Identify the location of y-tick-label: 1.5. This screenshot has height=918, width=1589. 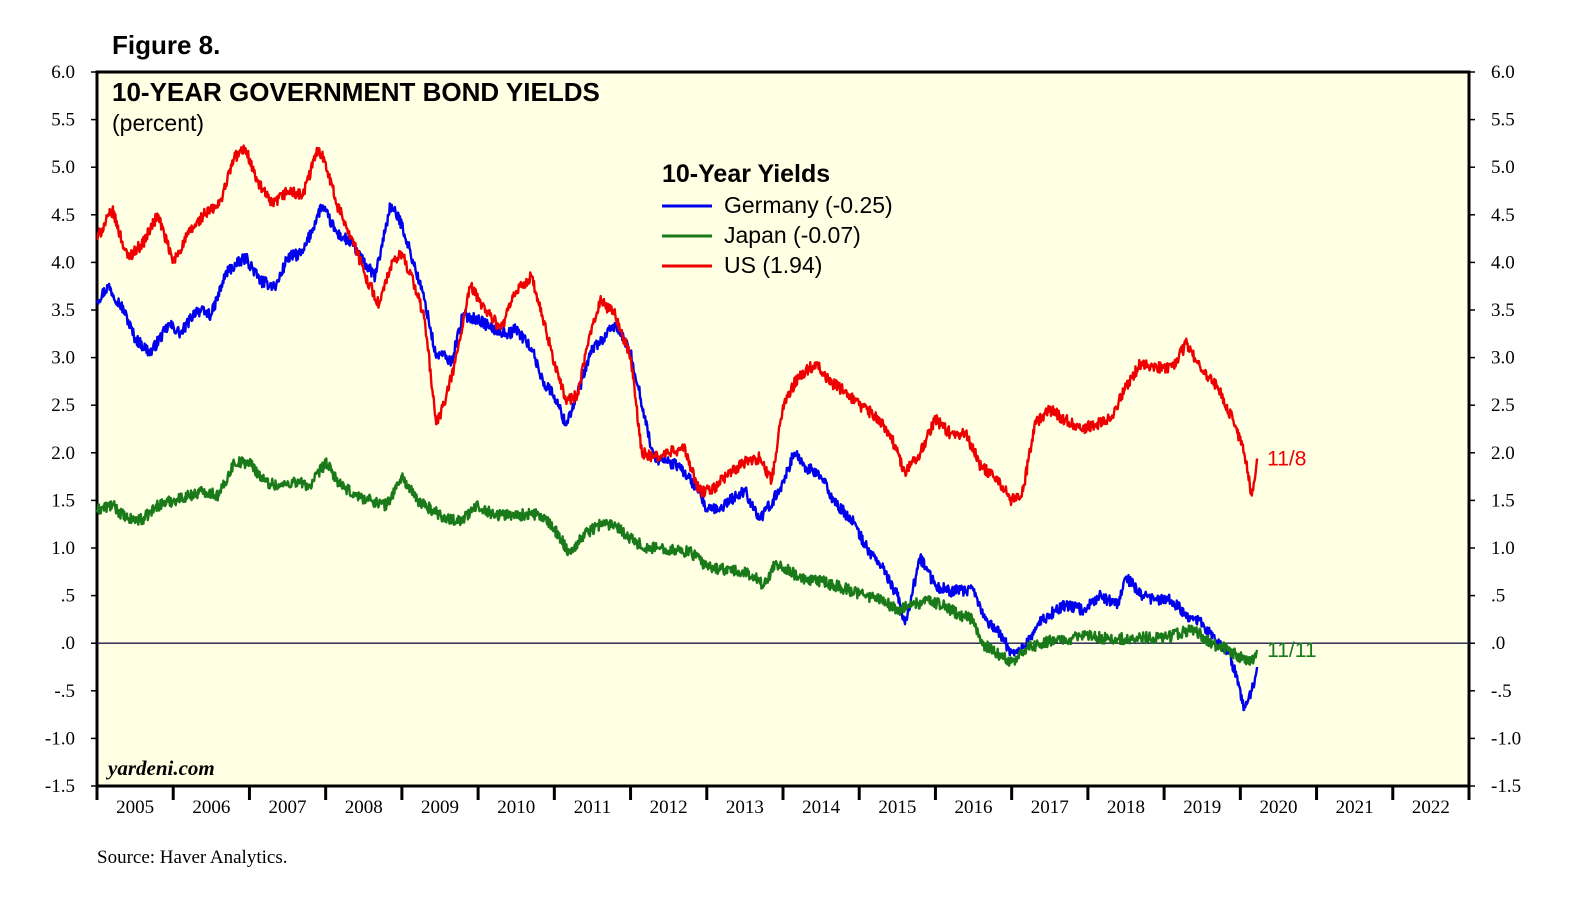
(63, 500).